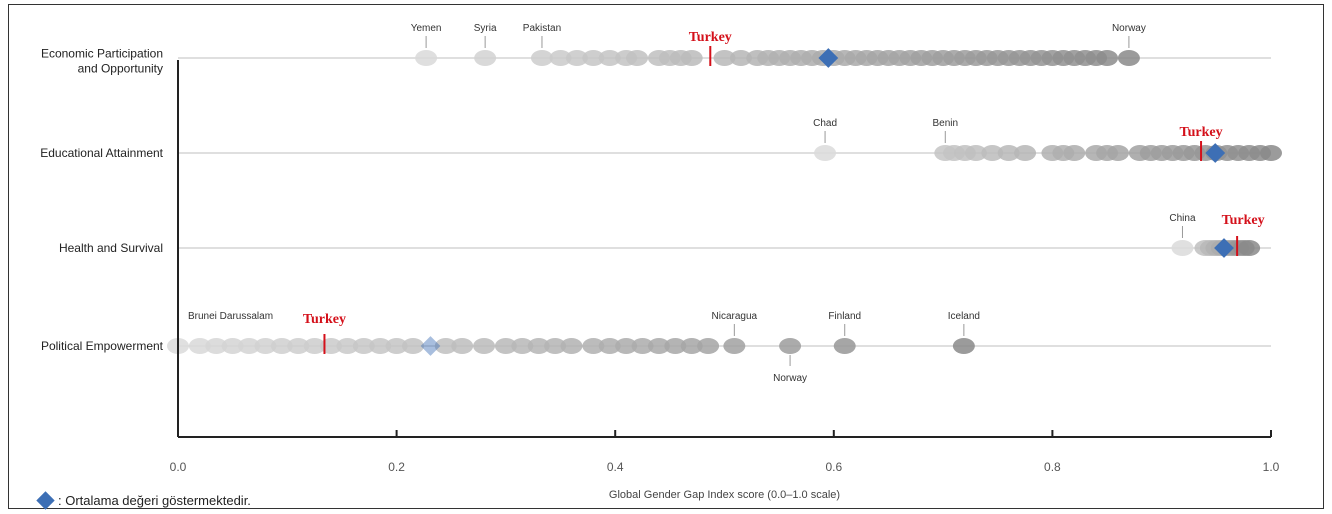 This screenshot has height=514, width=1332. I want to click on category-label: Political Empowerment, so click(102, 346).